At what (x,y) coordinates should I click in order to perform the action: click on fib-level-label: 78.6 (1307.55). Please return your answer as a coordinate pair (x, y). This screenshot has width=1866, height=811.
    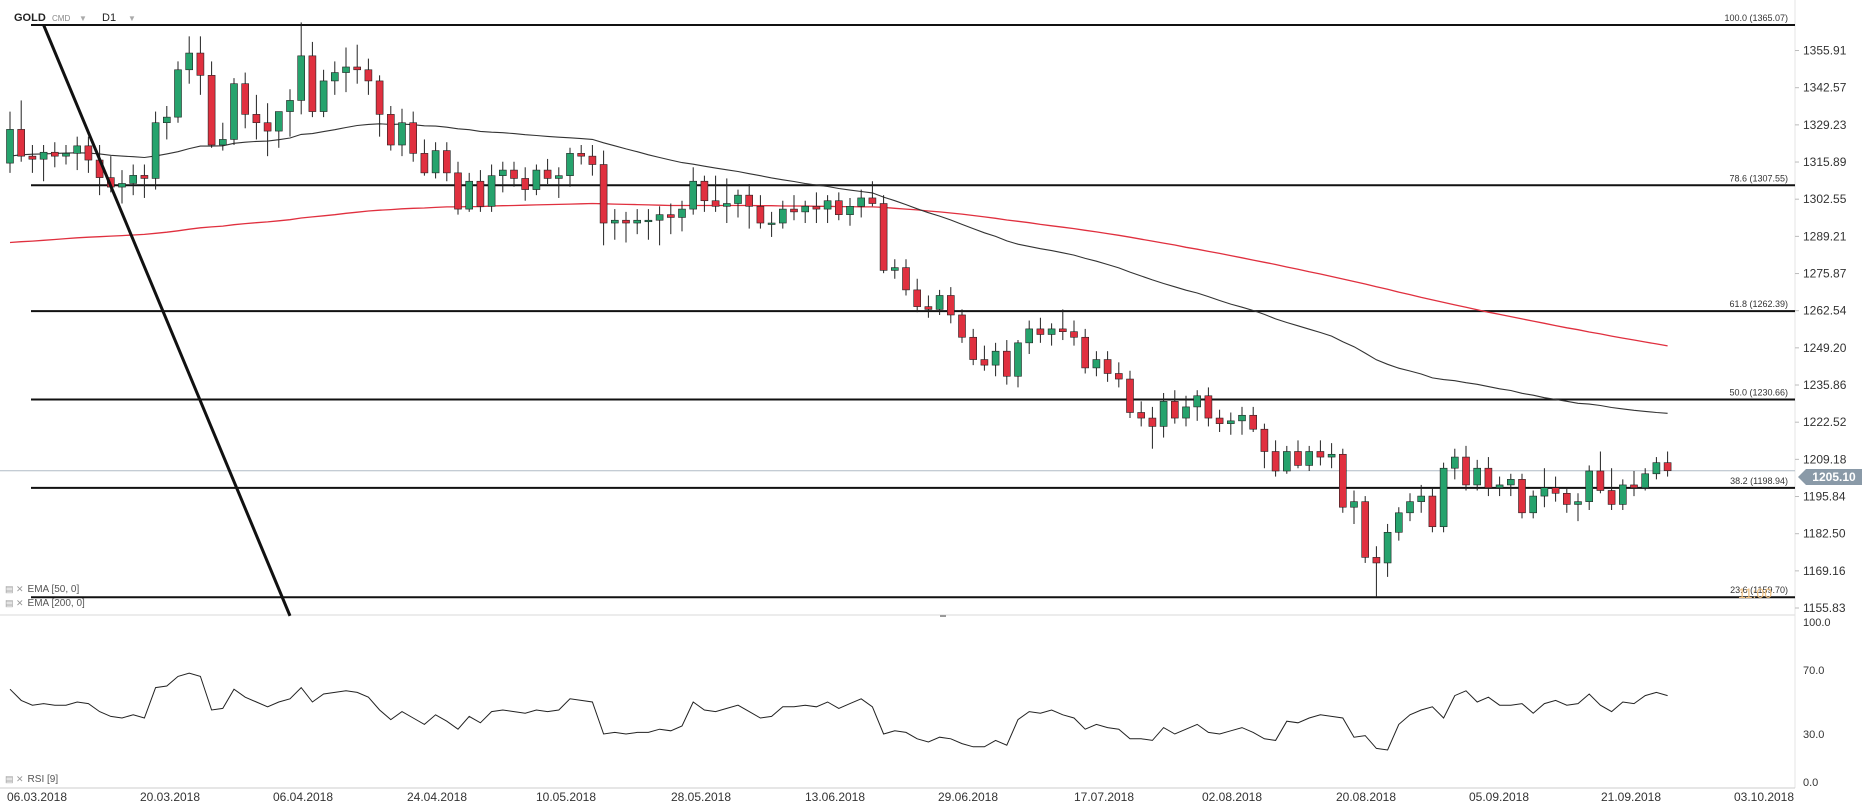
    Looking at the image, I should click on (1758, 178).